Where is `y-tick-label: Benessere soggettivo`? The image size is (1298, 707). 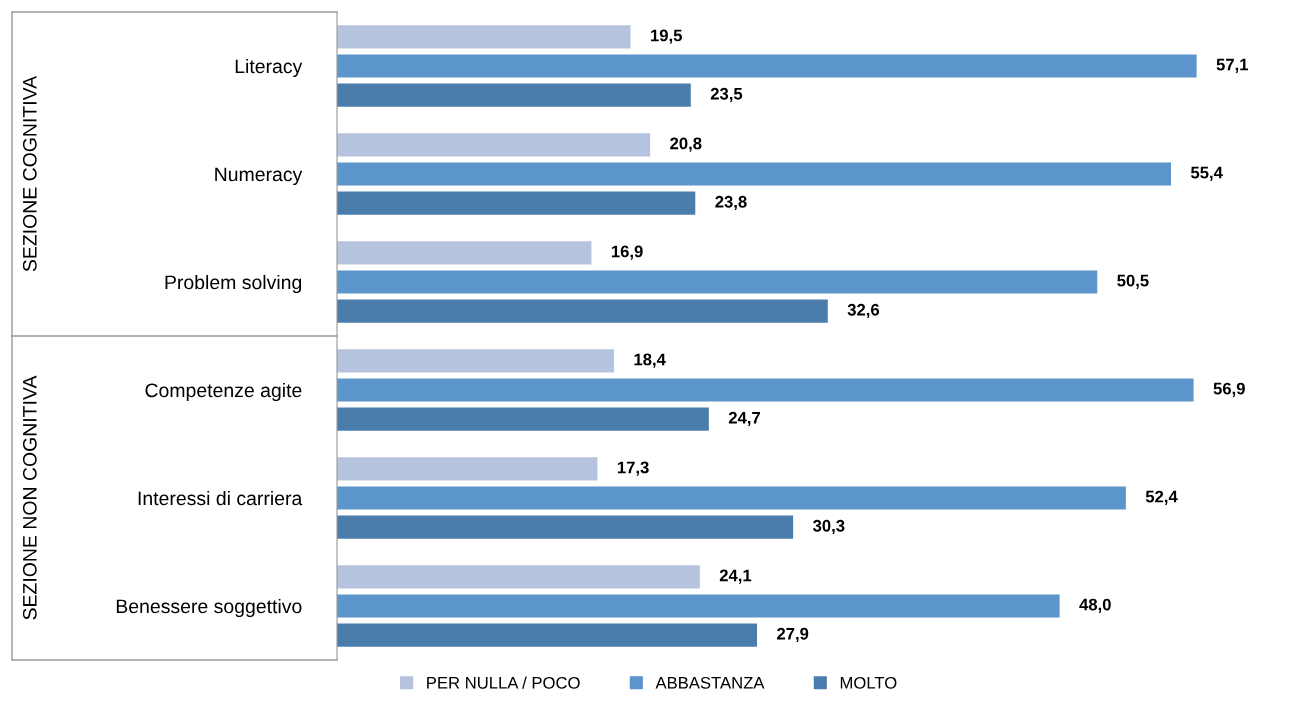 y-tick-label: Benessere soggettivo is located at coordinates (209, 608).